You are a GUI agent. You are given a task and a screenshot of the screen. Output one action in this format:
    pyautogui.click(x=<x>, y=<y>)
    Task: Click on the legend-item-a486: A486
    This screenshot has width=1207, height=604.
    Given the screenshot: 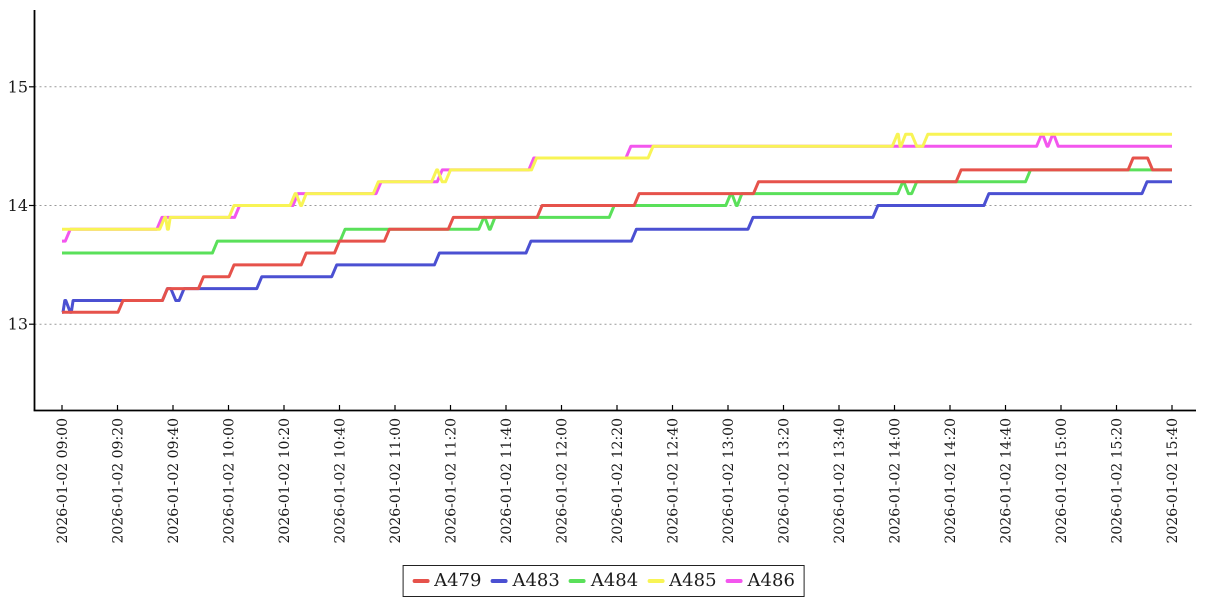 What is the action you would take?
    pyautogui.click(x=760, y=580)
    